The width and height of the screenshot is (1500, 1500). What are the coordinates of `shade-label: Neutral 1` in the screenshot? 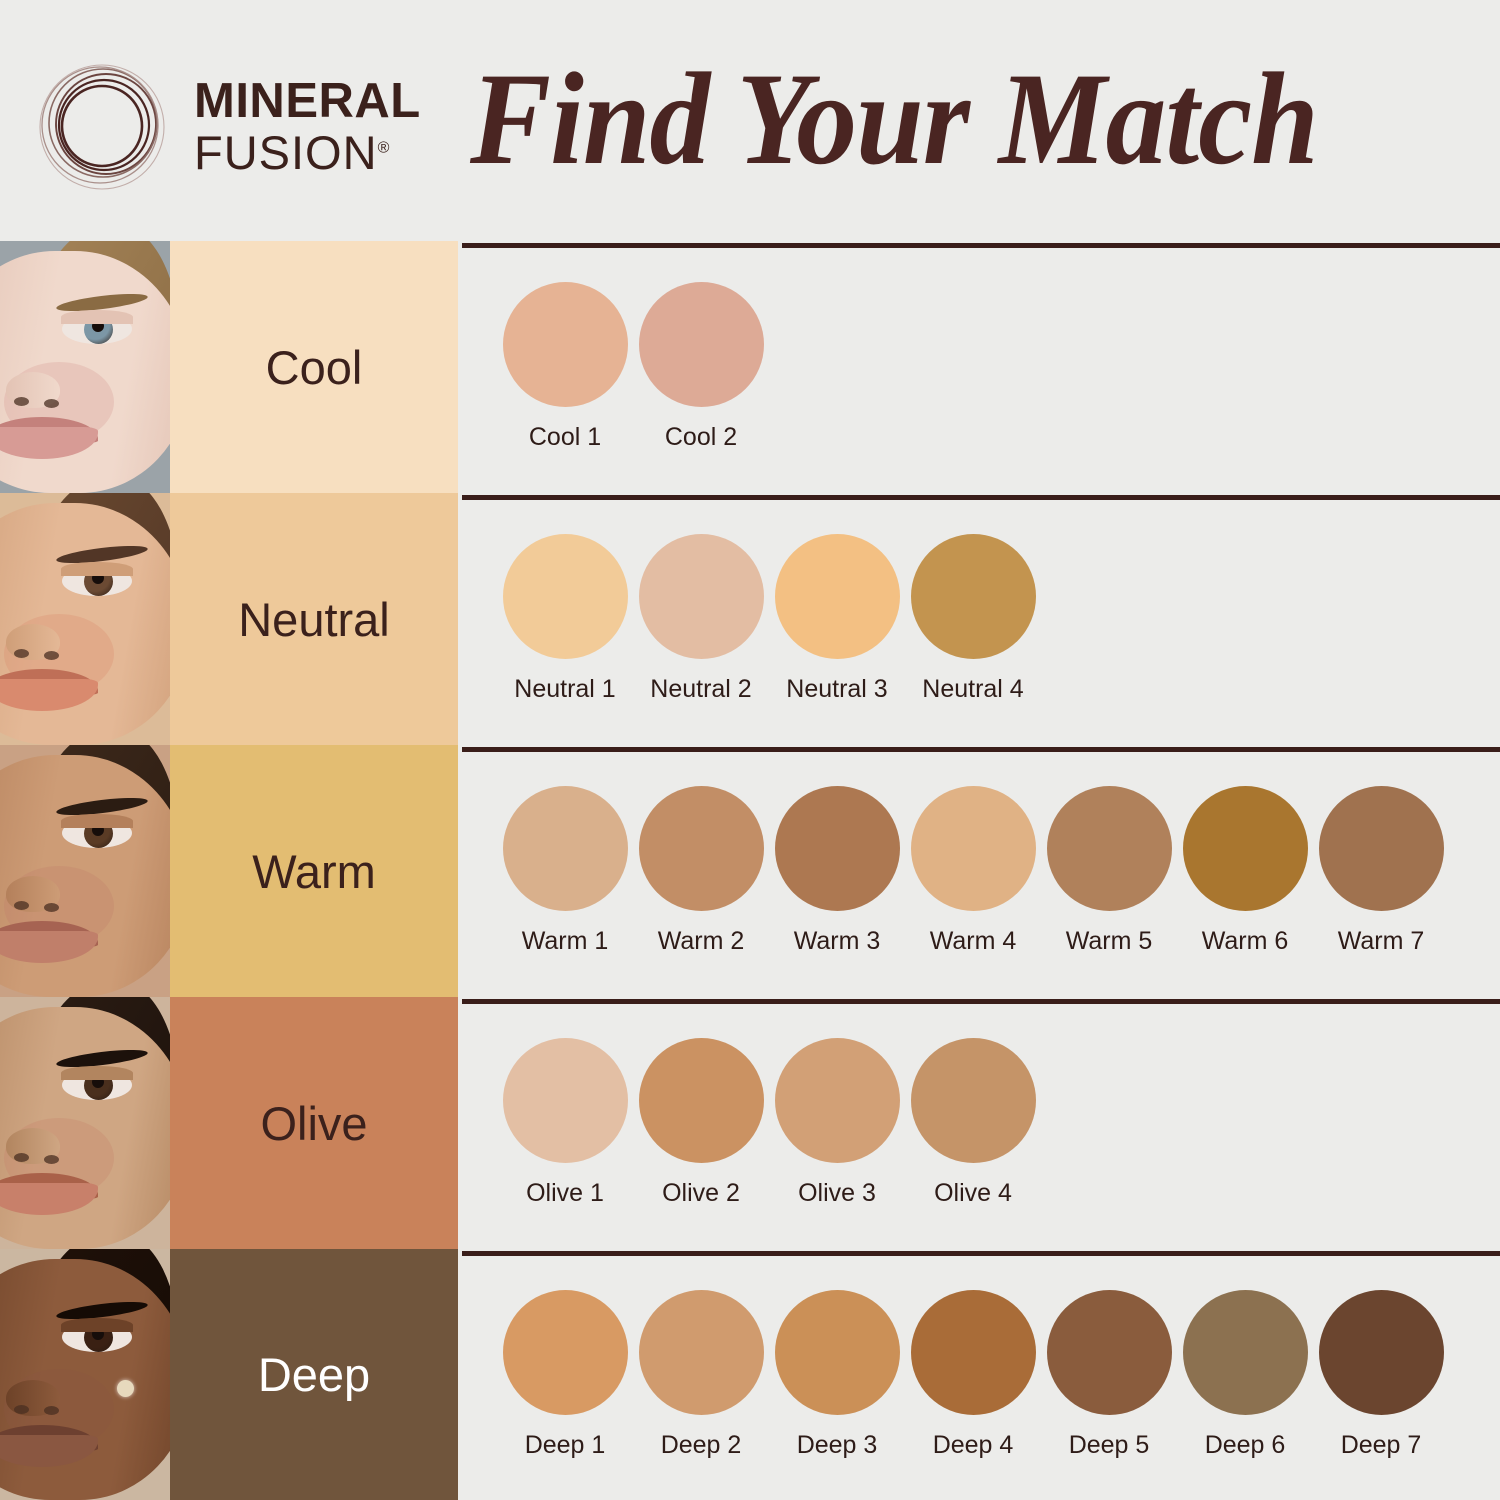 It's located at (565, 689).